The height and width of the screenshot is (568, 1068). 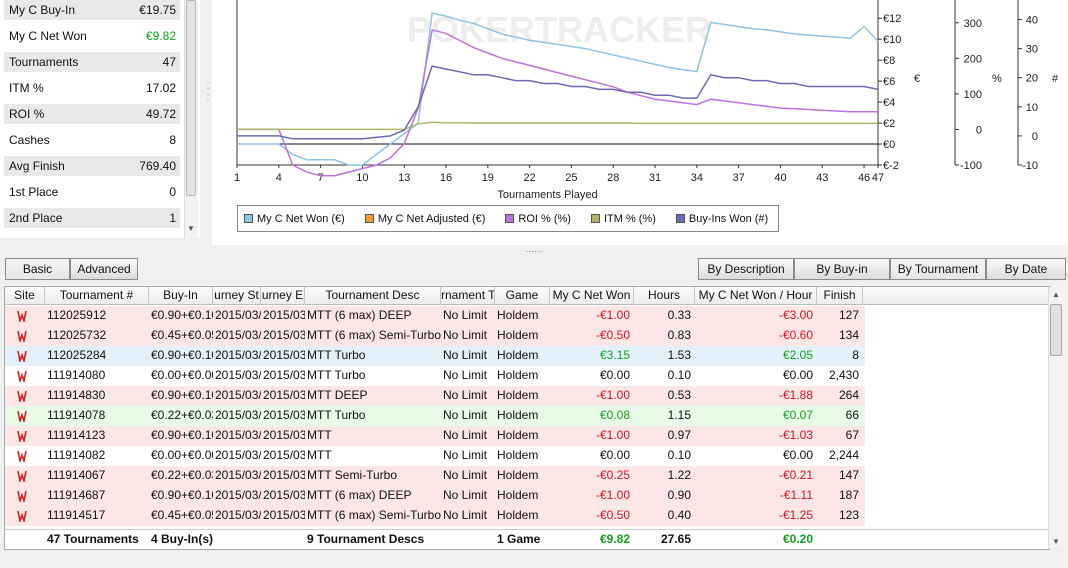 What do you see at coordinates (76, 475) in the screenshot?
I see `cell-num: 111914067` at bounding box center [76, 475].